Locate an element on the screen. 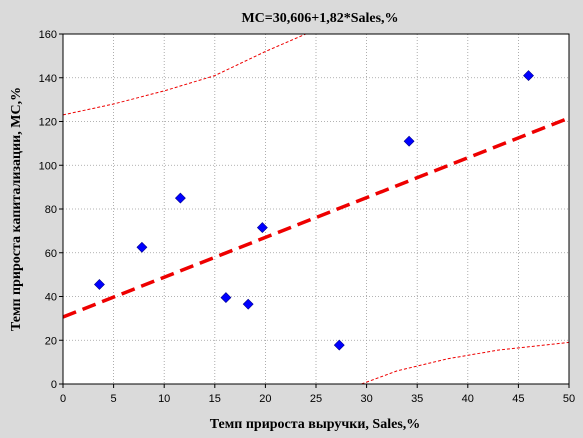 The image size is (583, 438). x-tick-label: 5 is located at coordinates (114, 399).